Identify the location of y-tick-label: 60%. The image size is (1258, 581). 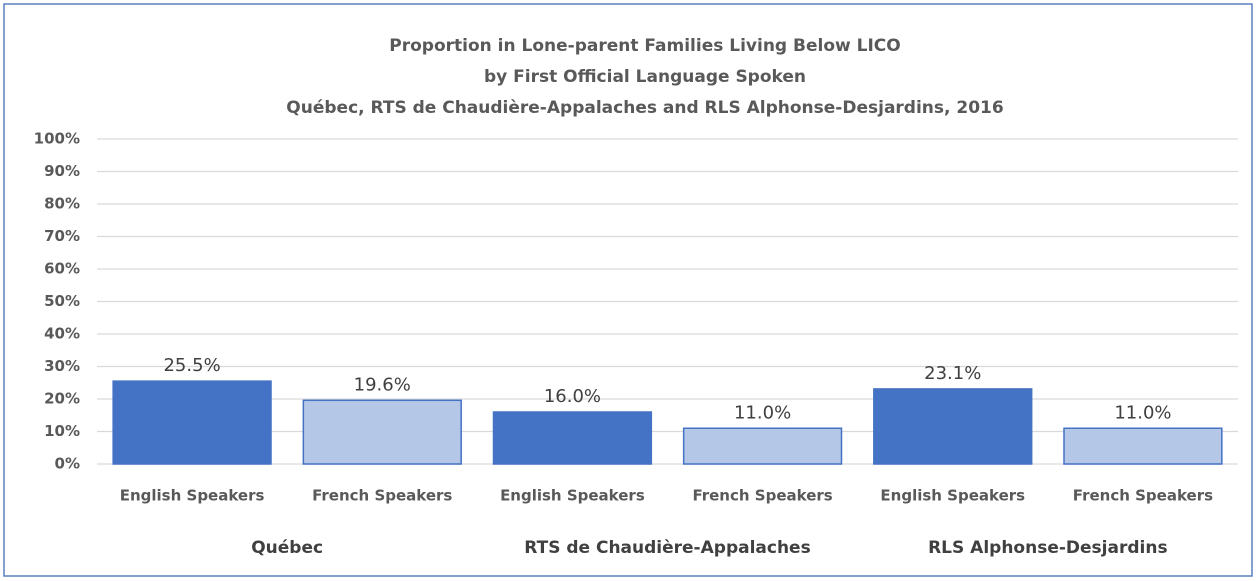
(62, 269).